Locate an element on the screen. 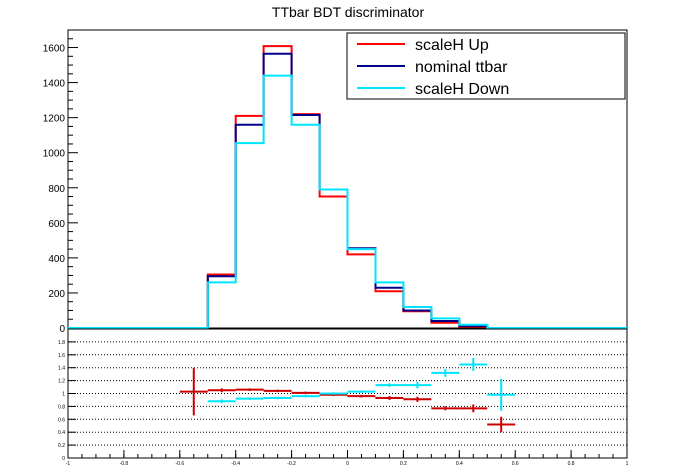 The height and width of the screenshot is (472, 696). ratio-points is located at coordinates (347, 395).